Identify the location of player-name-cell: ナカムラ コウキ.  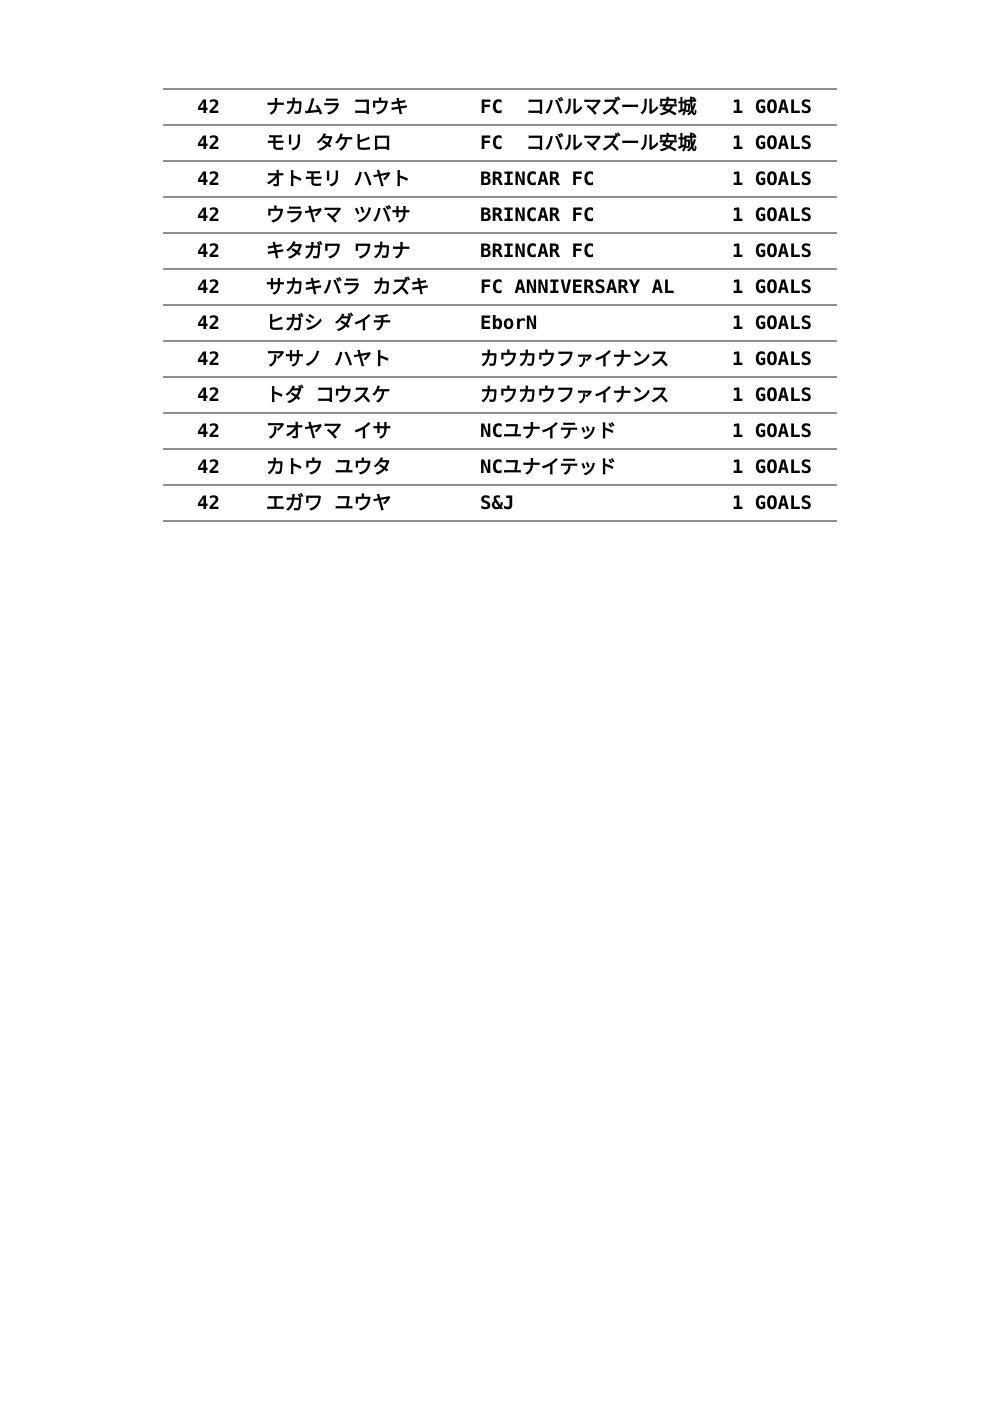
(337, 106).